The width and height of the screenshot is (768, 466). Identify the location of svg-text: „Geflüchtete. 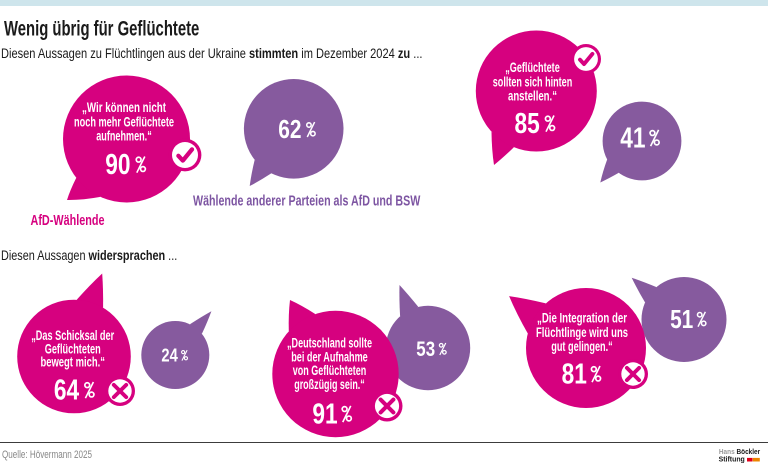
(532, 67).